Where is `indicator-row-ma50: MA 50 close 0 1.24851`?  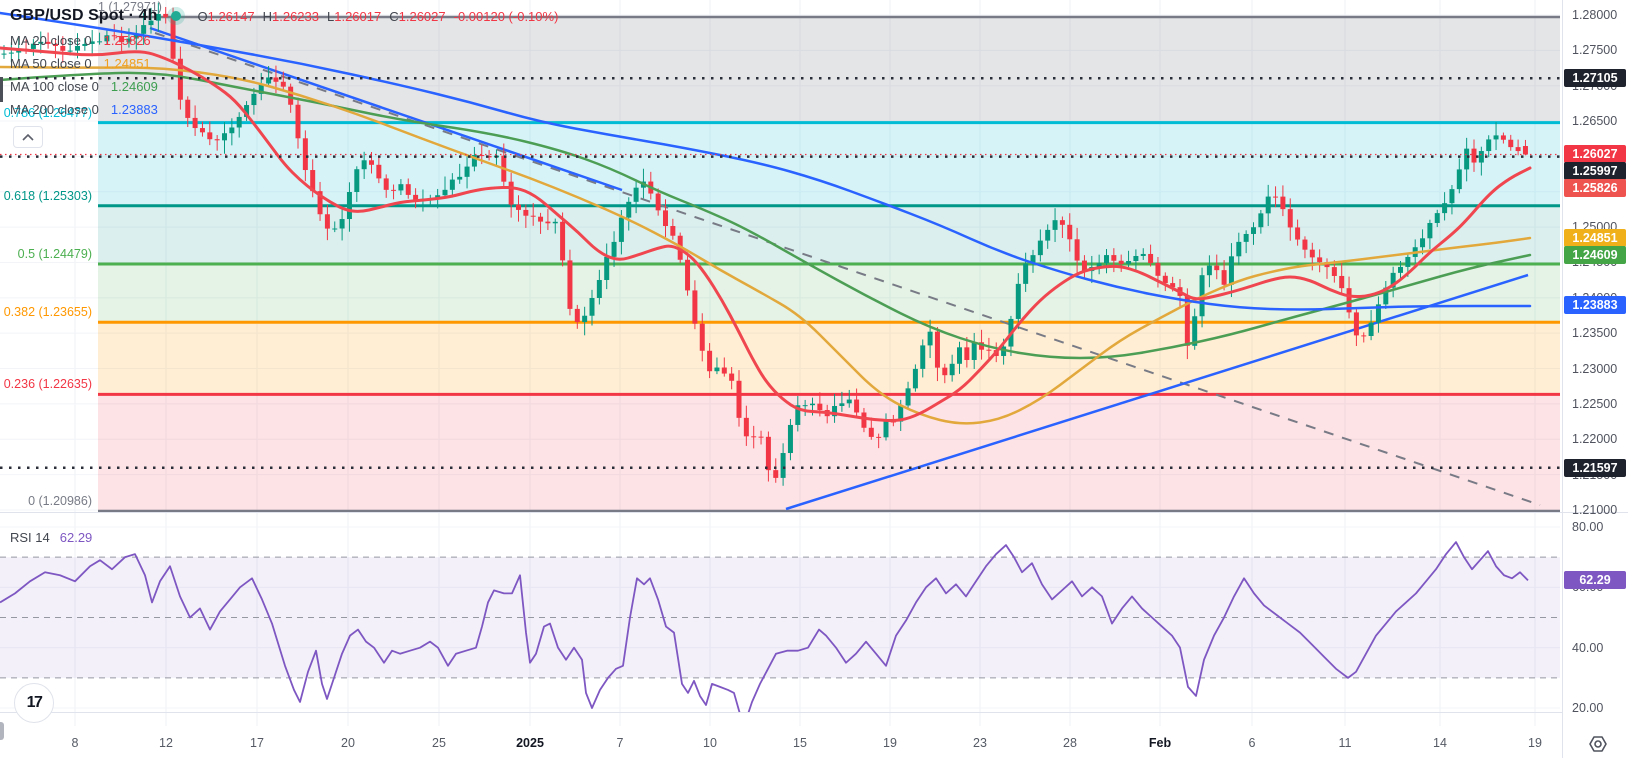
indicator-row-ma50: MA 50 close 0 1.24851 is located at coordinates (284, 63).